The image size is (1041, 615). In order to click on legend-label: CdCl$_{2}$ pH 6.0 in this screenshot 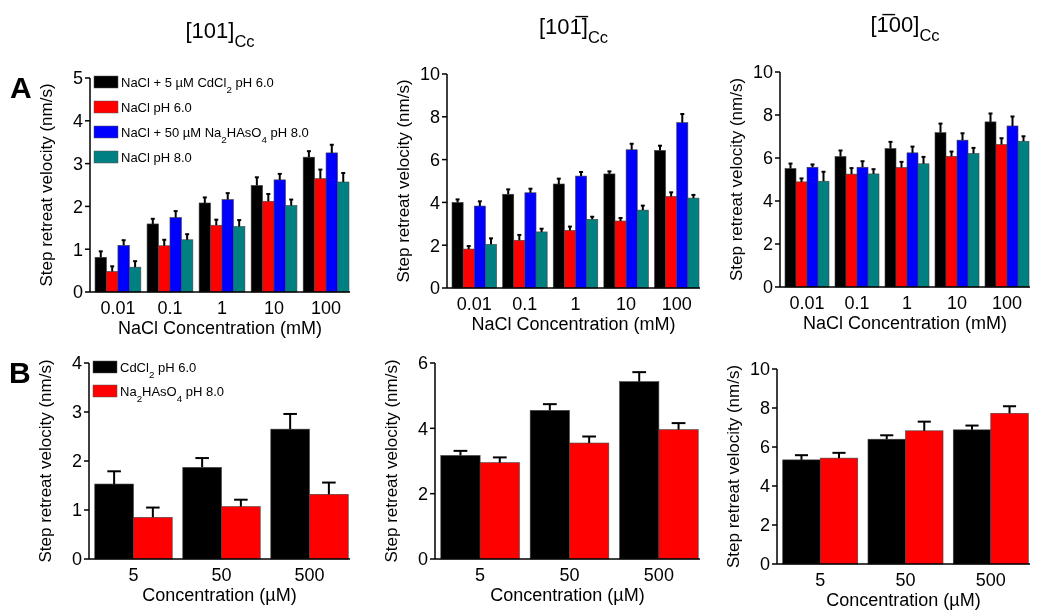, I will do `click(158, 370)`.